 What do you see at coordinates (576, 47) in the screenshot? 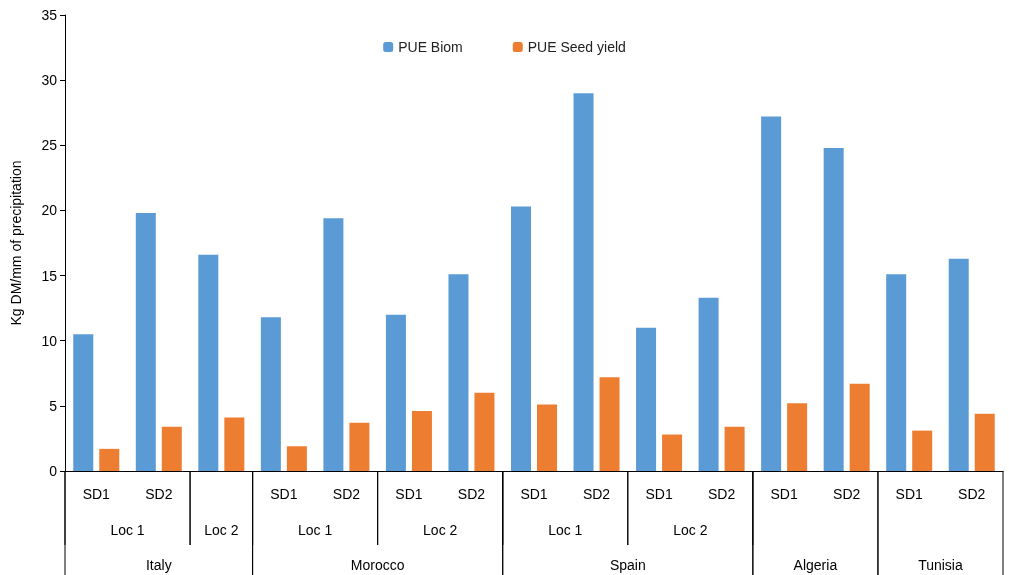
I see `legend-label: PUE Seed yield` at bounding box center [576, 47].